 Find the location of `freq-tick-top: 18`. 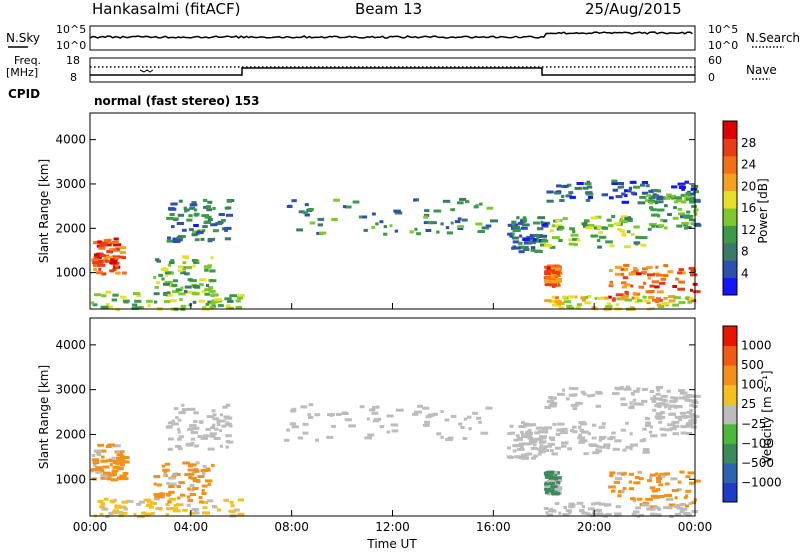

freq-tick-top: 18 is located at coordinates (73, 60).